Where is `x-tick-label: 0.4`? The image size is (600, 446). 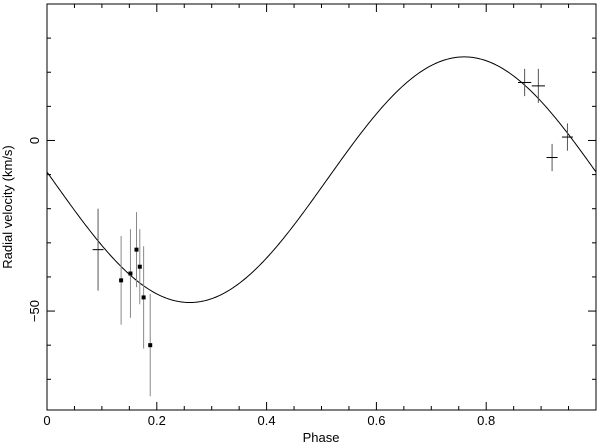
x-tick-label: 0.4 is located at coordinates (267, 420).